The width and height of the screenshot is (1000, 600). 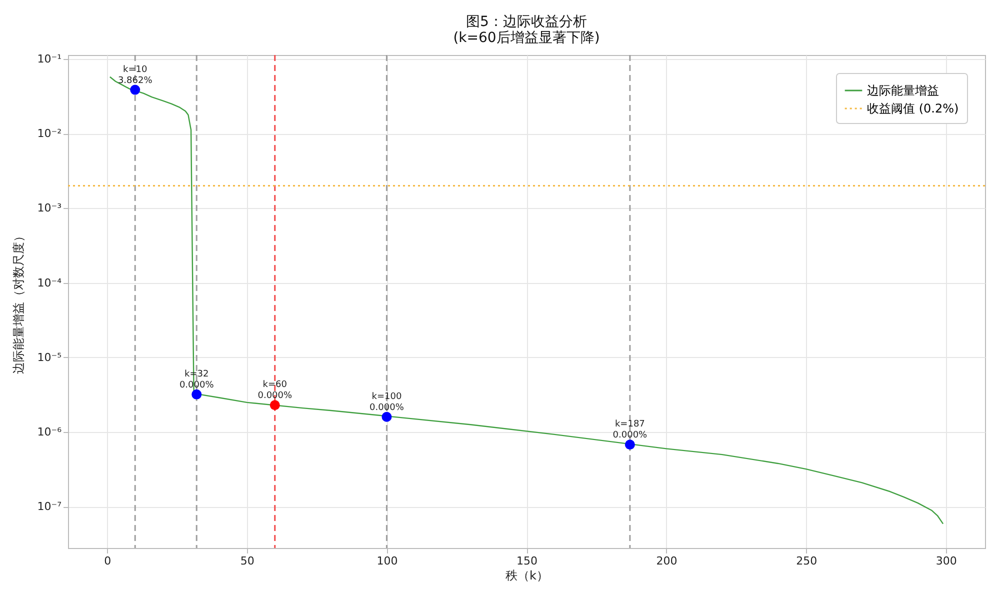 I want to click on chart-subtitle: (k=60后增益显著下降), so click(x=526, y=38).